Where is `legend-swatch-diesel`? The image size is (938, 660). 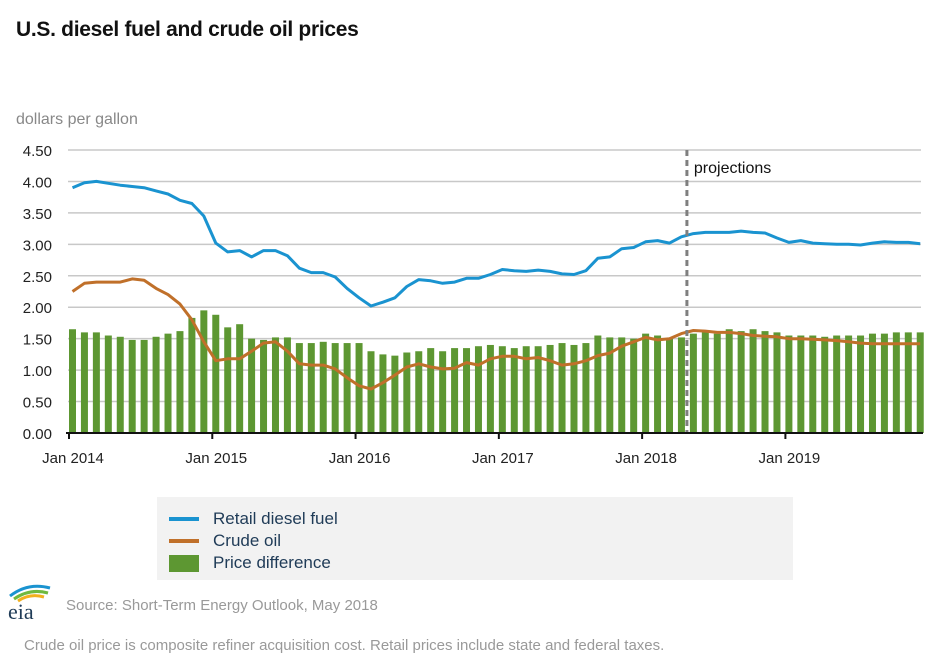 legend-swatch-diesel is located at coordinates (184, 519).